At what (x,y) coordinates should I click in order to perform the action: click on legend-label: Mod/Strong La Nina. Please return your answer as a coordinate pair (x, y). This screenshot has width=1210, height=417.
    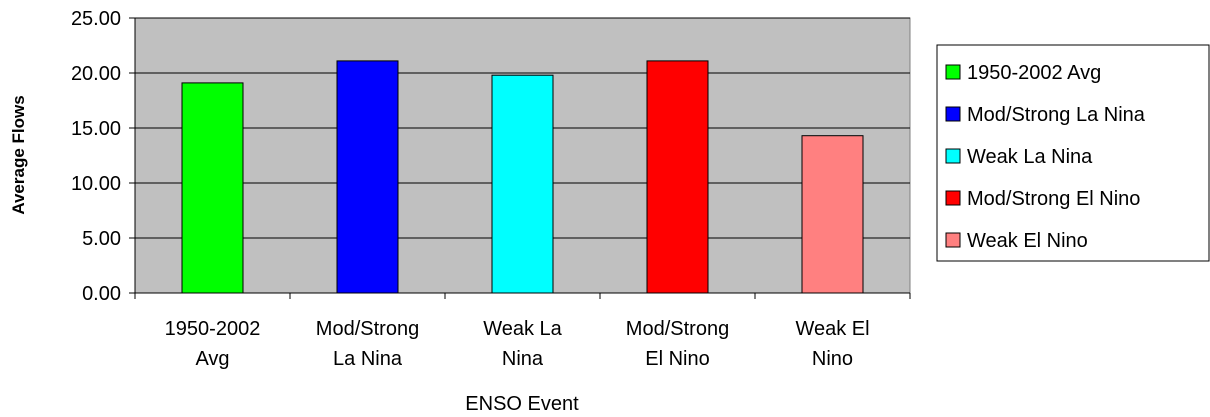
    Looking at the image, I should click on (1056, 115).